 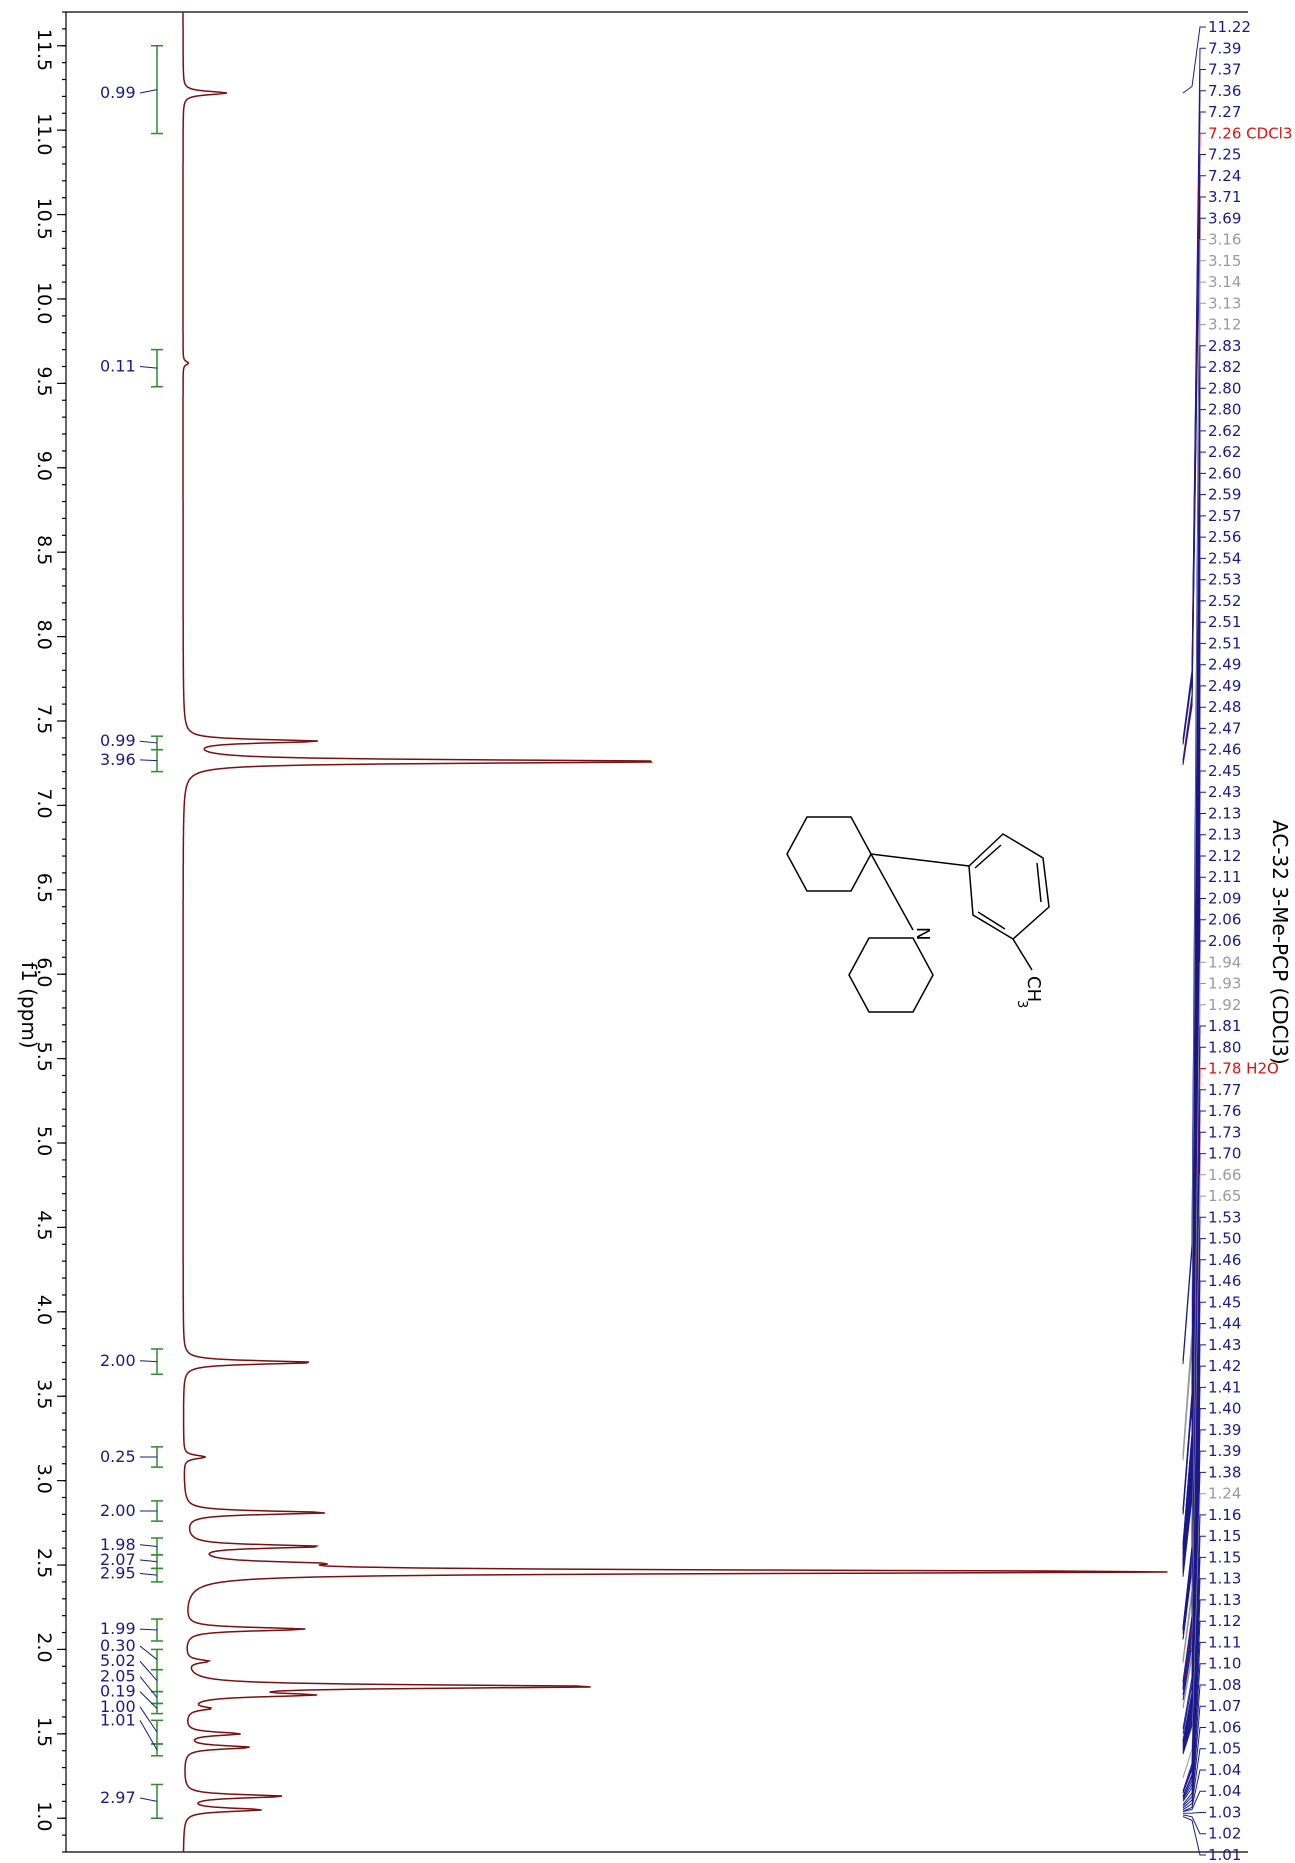 What do you see at coordinates (1224, 856) in the screenshot?
I see `peak-label: 2.12` at bounding box center [1224, 856].